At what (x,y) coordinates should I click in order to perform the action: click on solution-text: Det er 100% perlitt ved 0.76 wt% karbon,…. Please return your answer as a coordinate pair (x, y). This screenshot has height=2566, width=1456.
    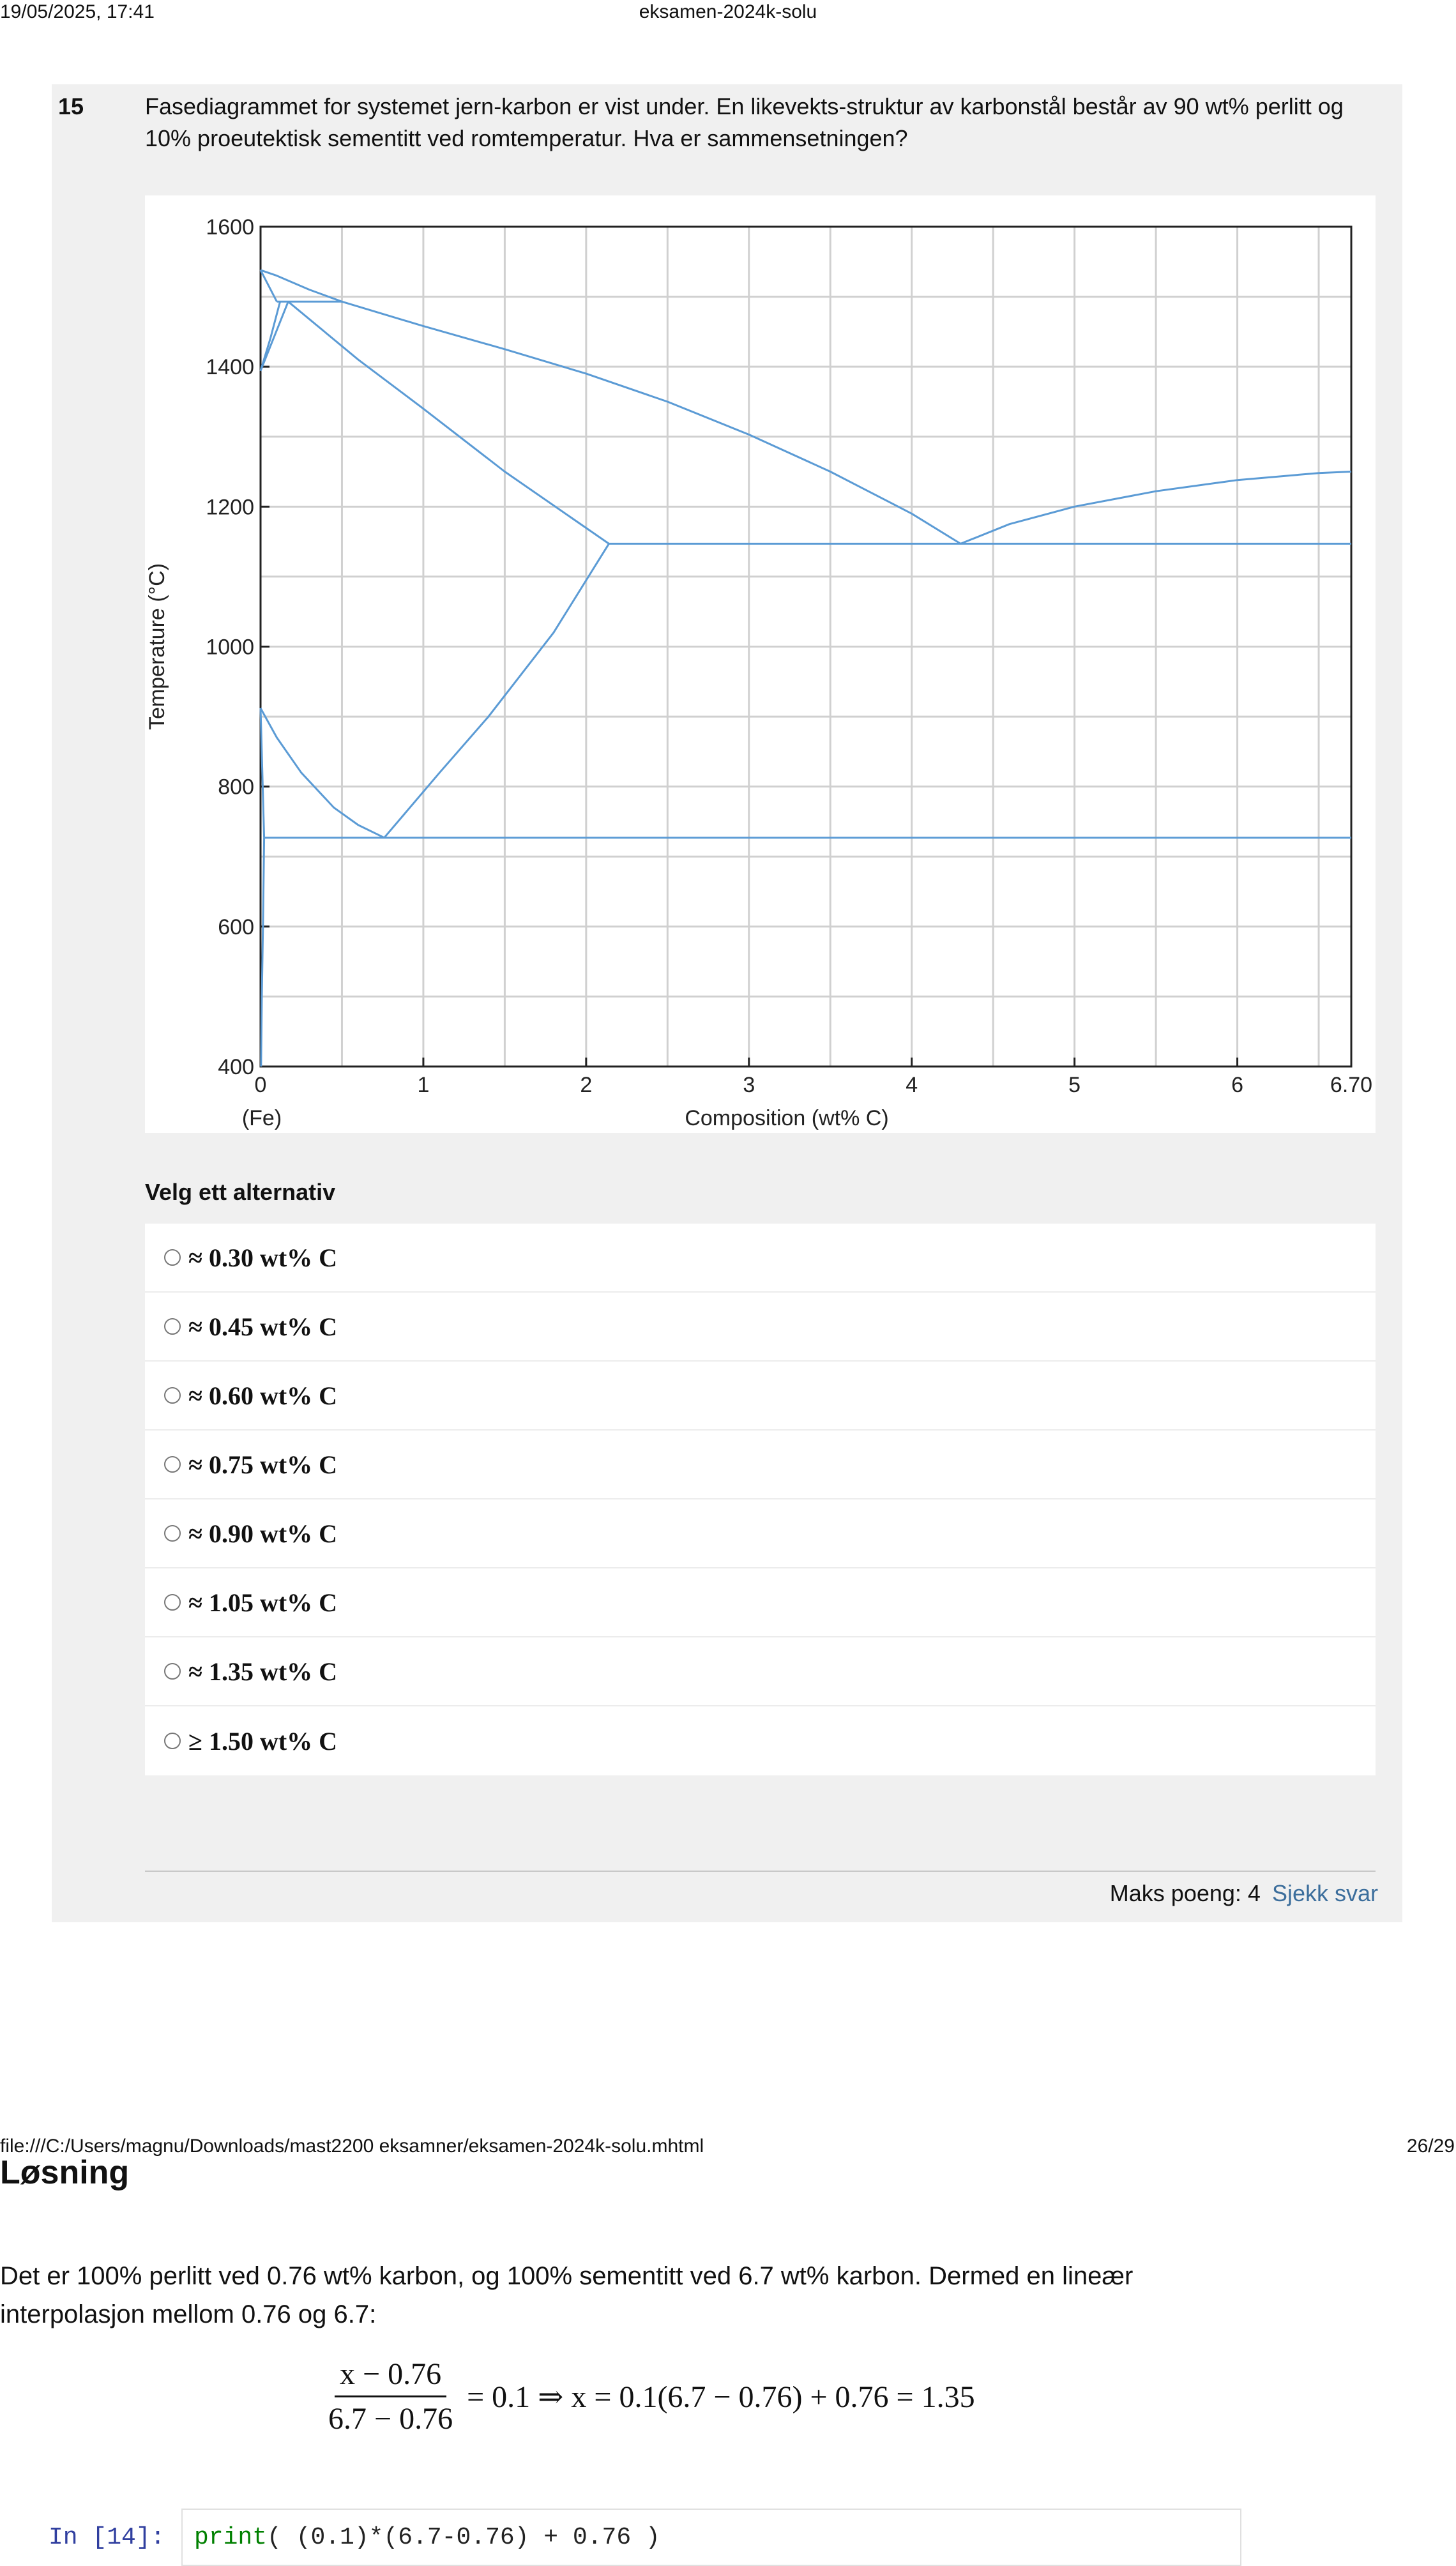
    Looking at the image, I should click on (567, 2295).